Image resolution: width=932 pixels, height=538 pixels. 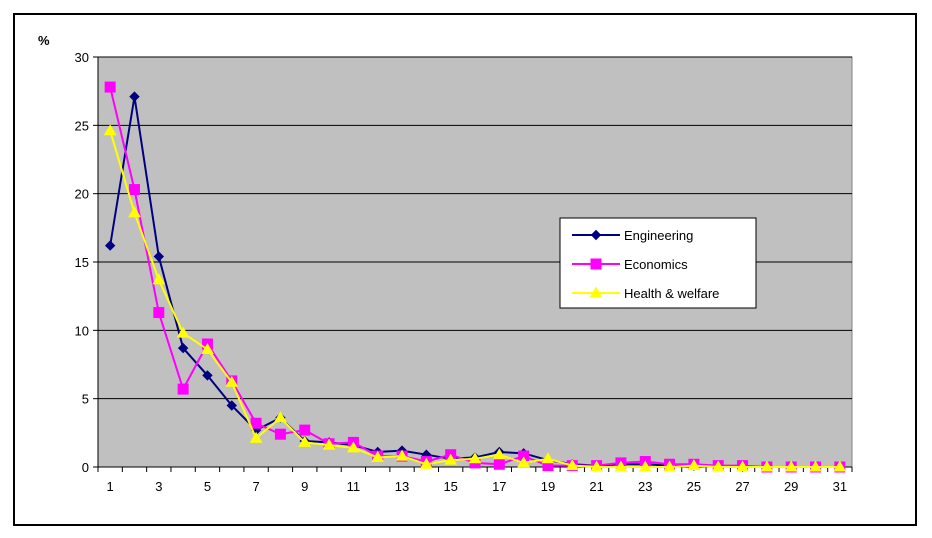 What do you see at coordinates (694, 486) in the screenshot?
I see `x-tick-label: 25` at bounding box center [694, 486].